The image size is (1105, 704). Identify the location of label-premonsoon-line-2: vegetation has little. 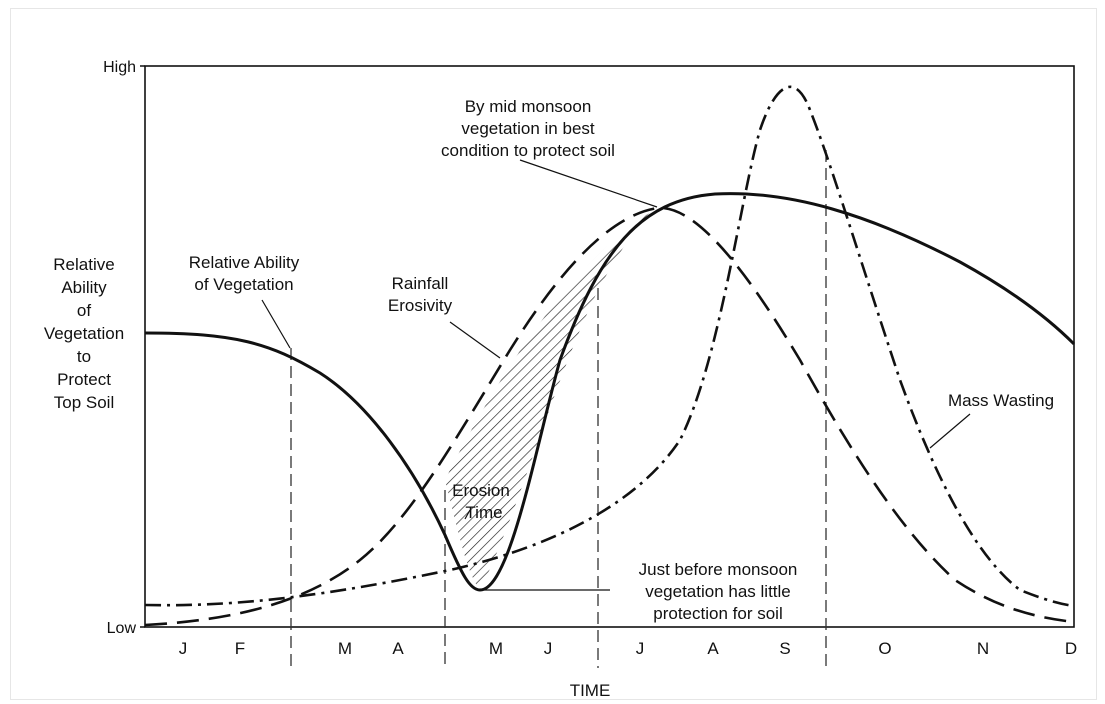
(718, 591).